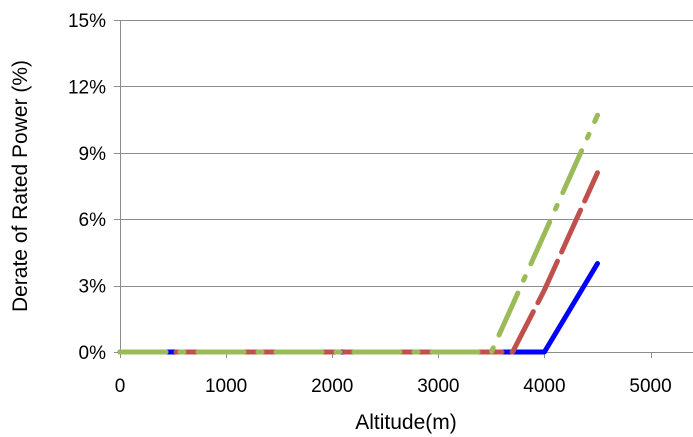 The image size is (693, 437). What do you see at coordinates (650, 386) in the screenshot?
I see `x-tick-label: 5000` at bounding box center [650, 386].